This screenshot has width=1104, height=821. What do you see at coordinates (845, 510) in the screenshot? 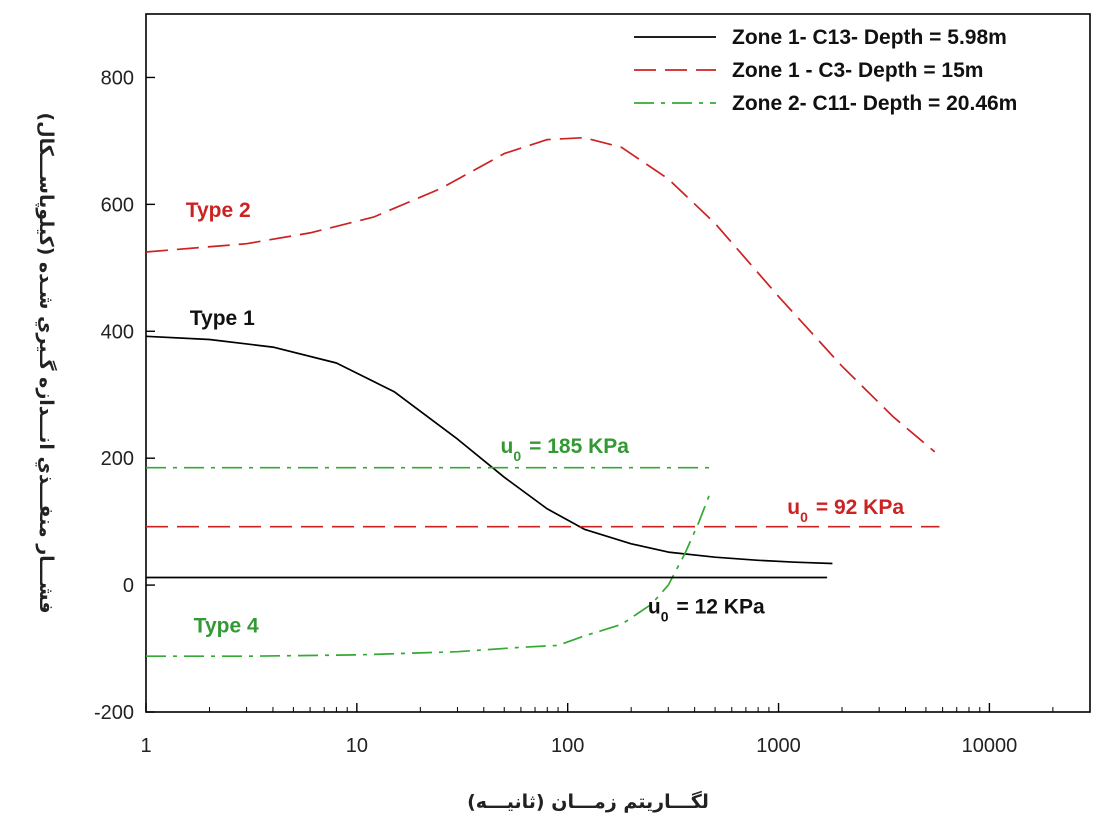
I see `annotation-4: u0 = 92 KPa` at bounding box center [845, 510].